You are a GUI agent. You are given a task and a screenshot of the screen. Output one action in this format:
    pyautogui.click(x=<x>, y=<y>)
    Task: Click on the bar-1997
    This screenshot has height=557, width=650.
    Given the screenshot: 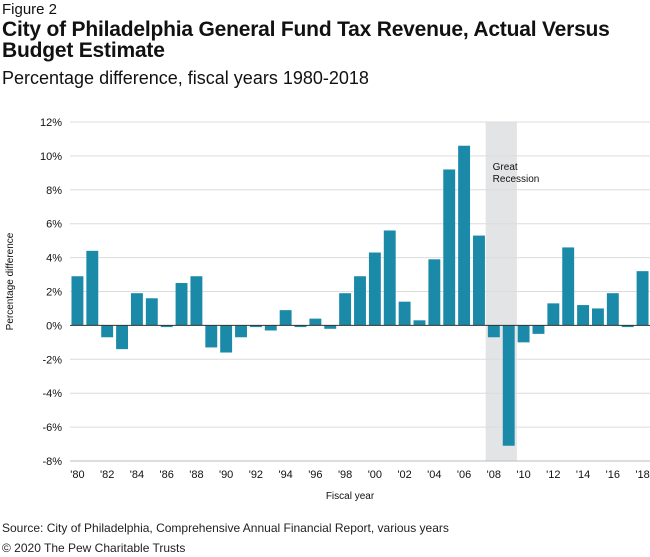 What is the action you would take?
    pyautogui.click(x=330, y=327)
    